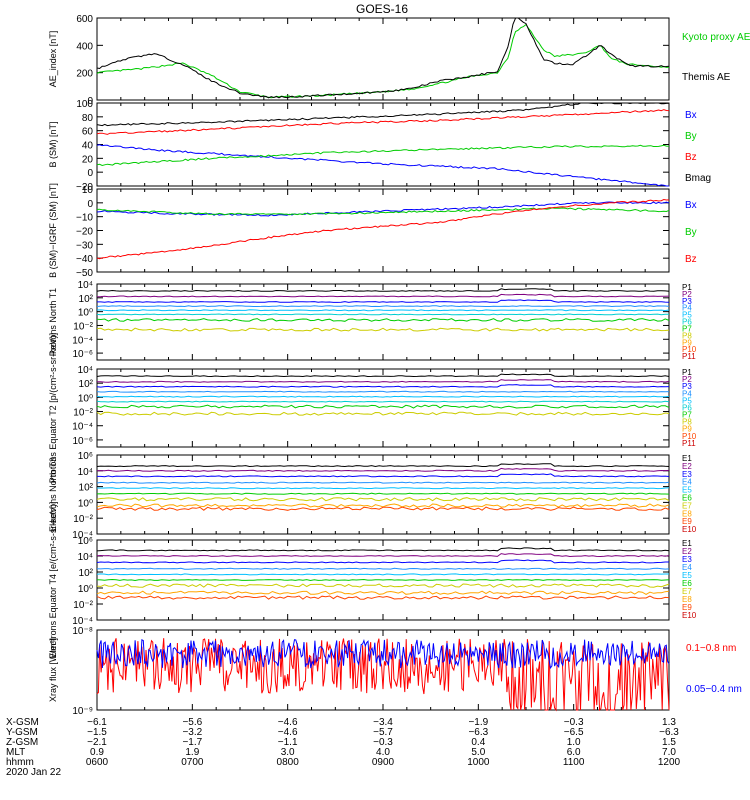 Image resolution: width=750 pixels, height=800 pixels. Describe the element at coordinates (689, 443) in the screenshot. I see `legend-prot_t2-p11: P11` at that location.